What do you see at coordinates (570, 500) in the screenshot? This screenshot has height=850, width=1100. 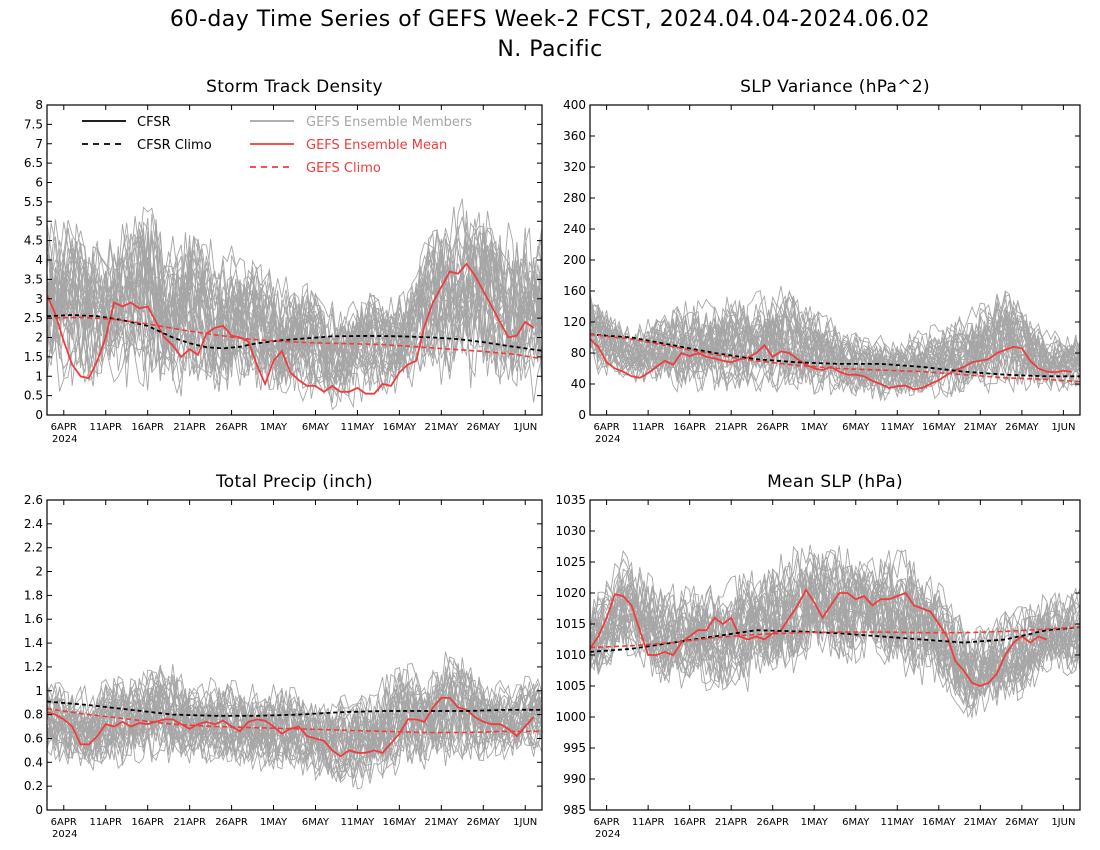 I see `y-tick-label: 1035` at bounding box center [570, 500].